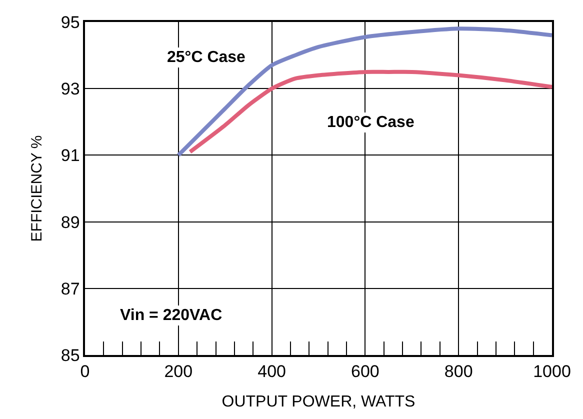 The image size is (583, 419). I want to click on x-tick-label: 0, so click(85, 372).